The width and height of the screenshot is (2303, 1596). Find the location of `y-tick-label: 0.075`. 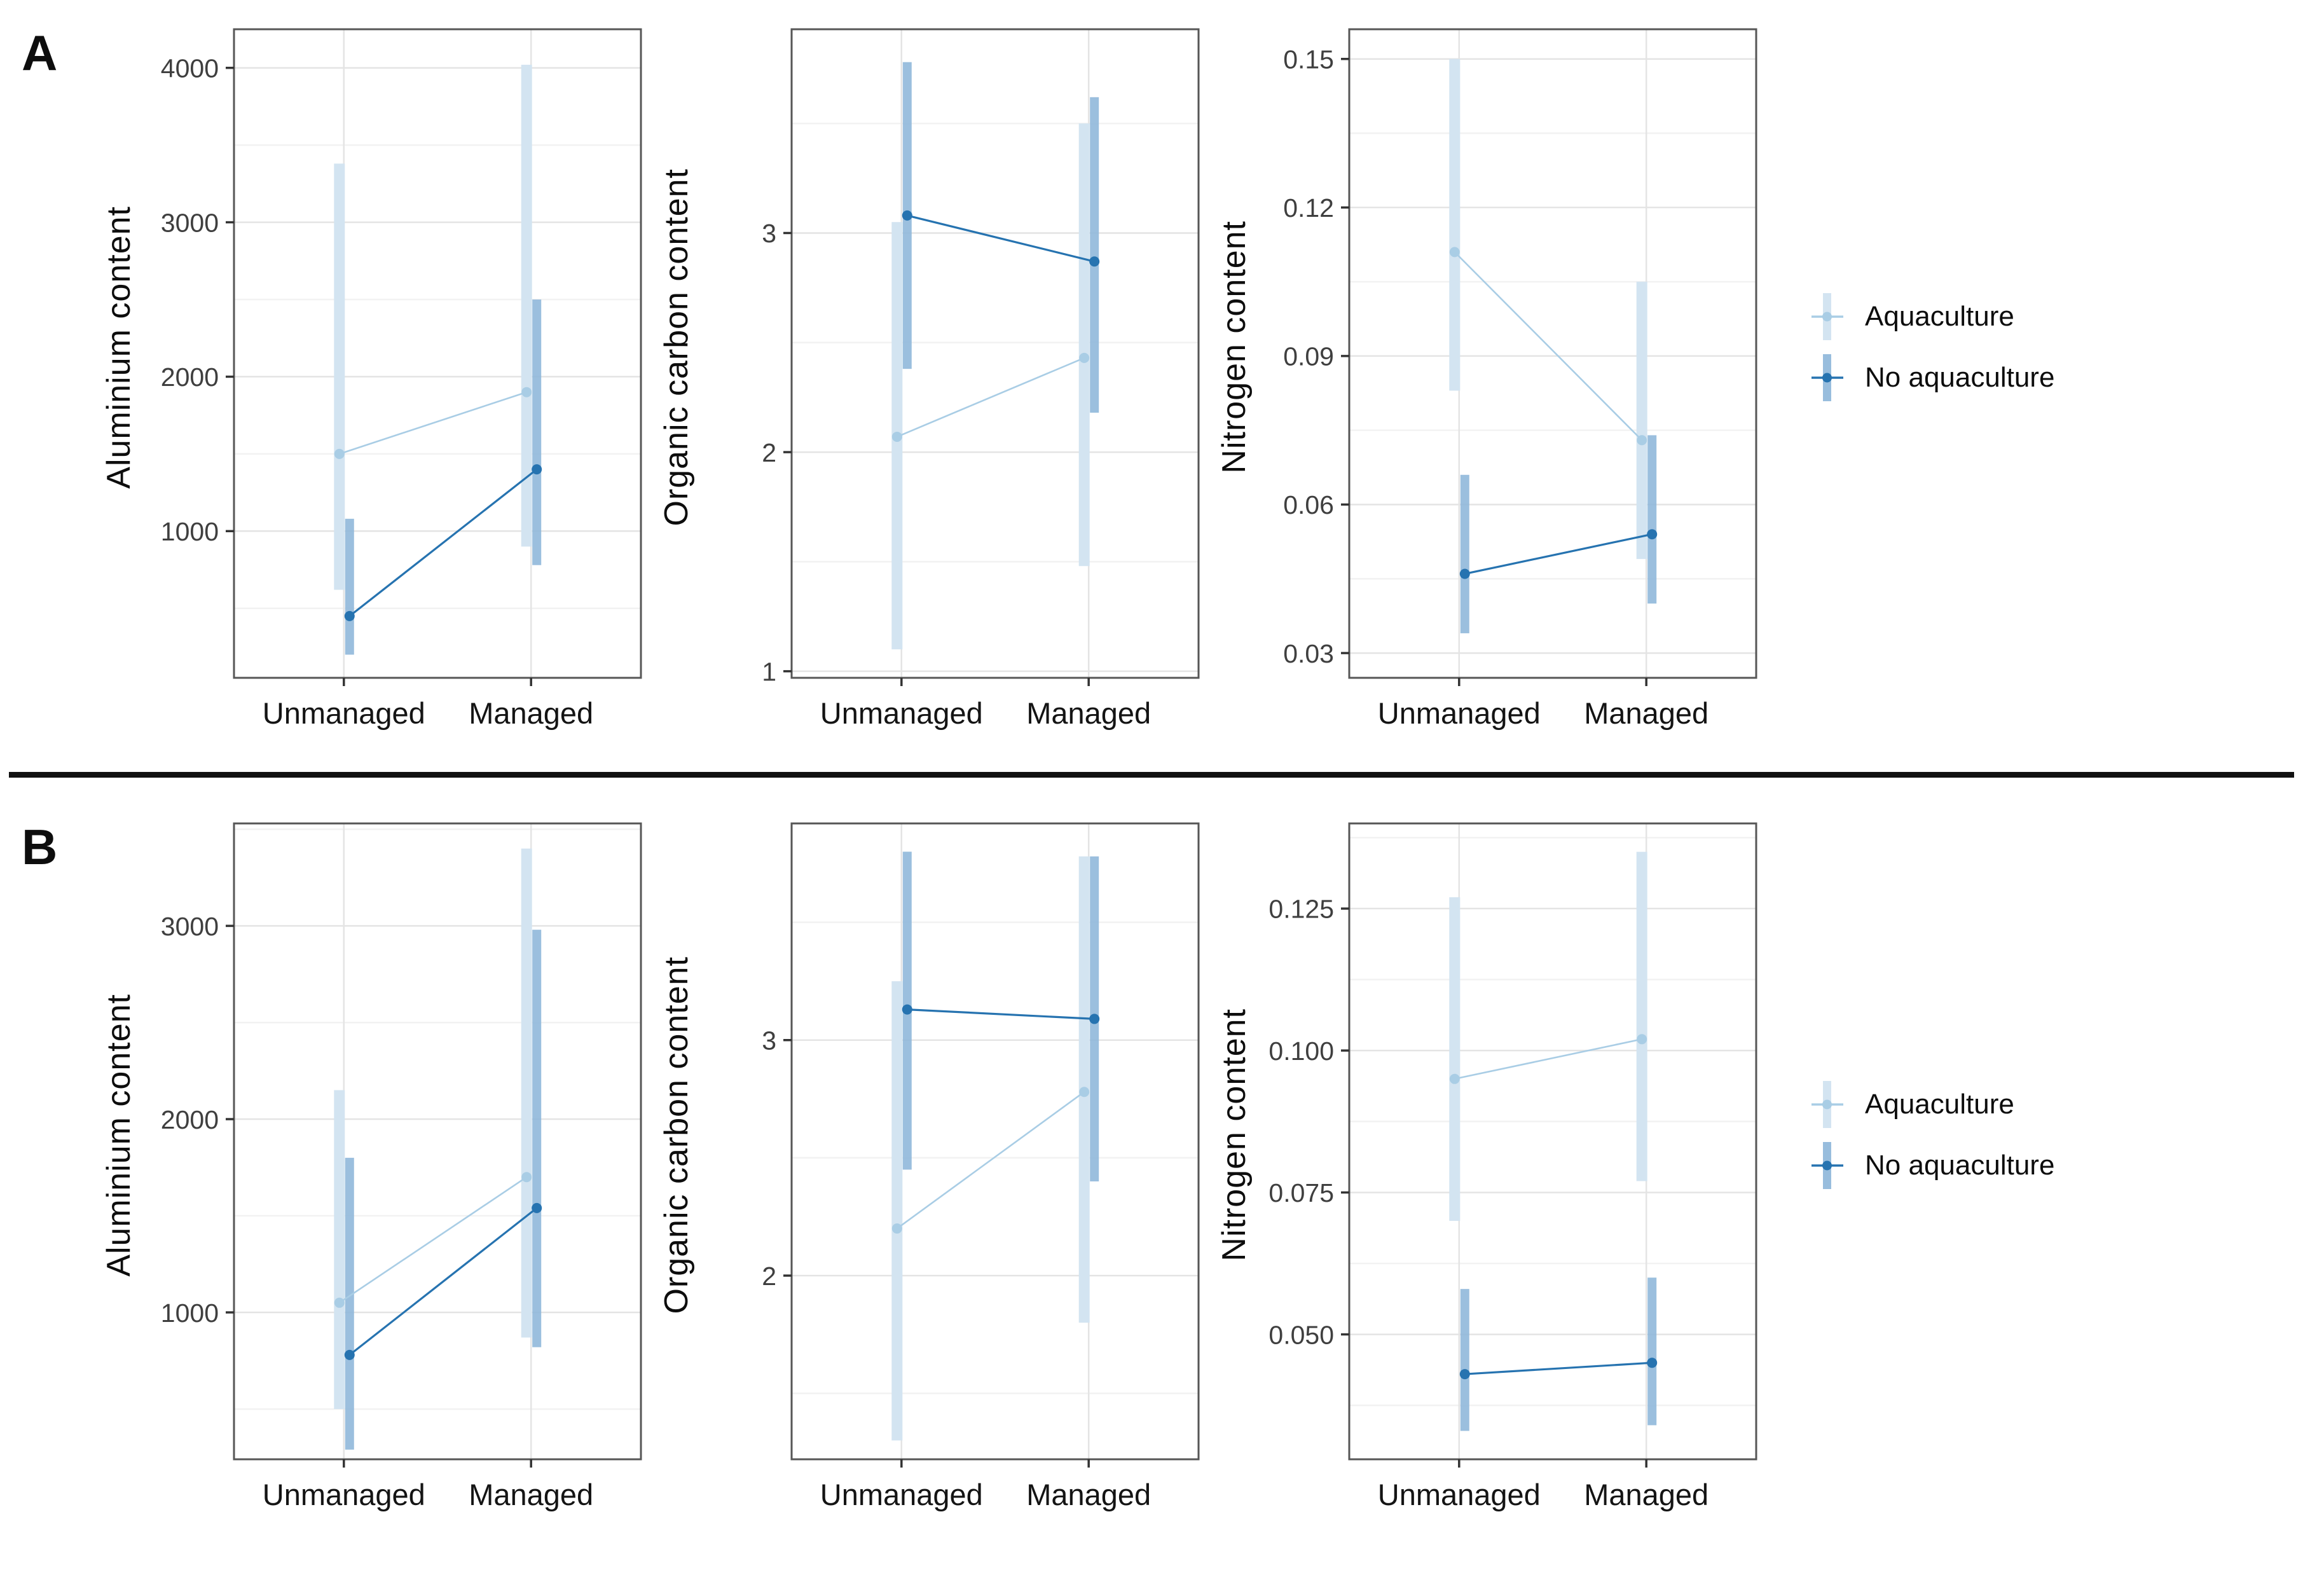

y-tick-label: 0.075 is located at coordinates (1301, 1192).